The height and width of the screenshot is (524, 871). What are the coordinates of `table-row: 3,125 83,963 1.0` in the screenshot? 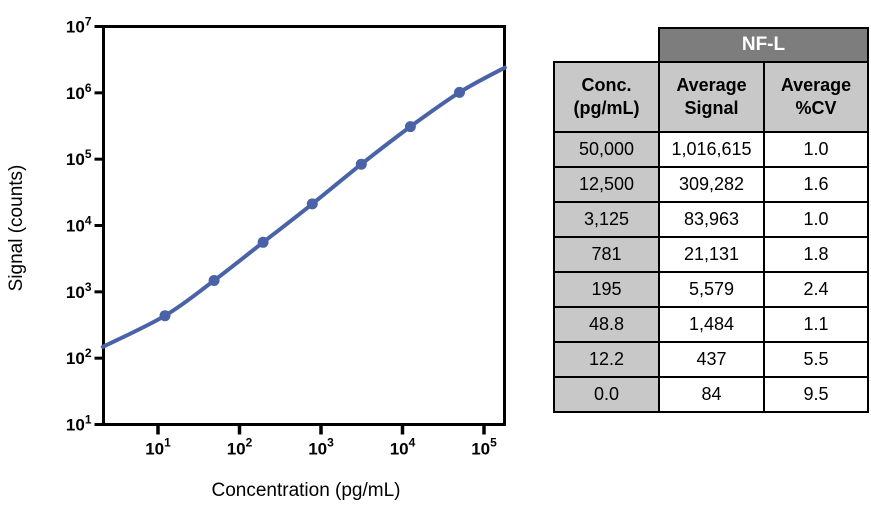 It's located at (711, 219).